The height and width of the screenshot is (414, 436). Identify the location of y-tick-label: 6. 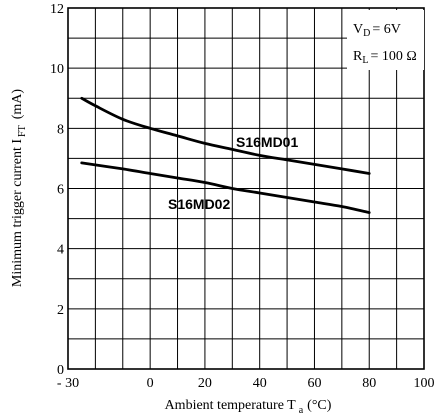
(60, 190).